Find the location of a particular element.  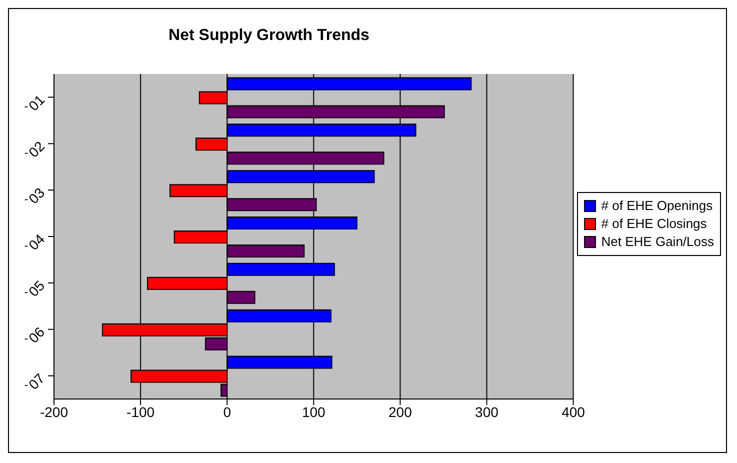

y-tick-label: `02 is located at coordinates (35, 151).